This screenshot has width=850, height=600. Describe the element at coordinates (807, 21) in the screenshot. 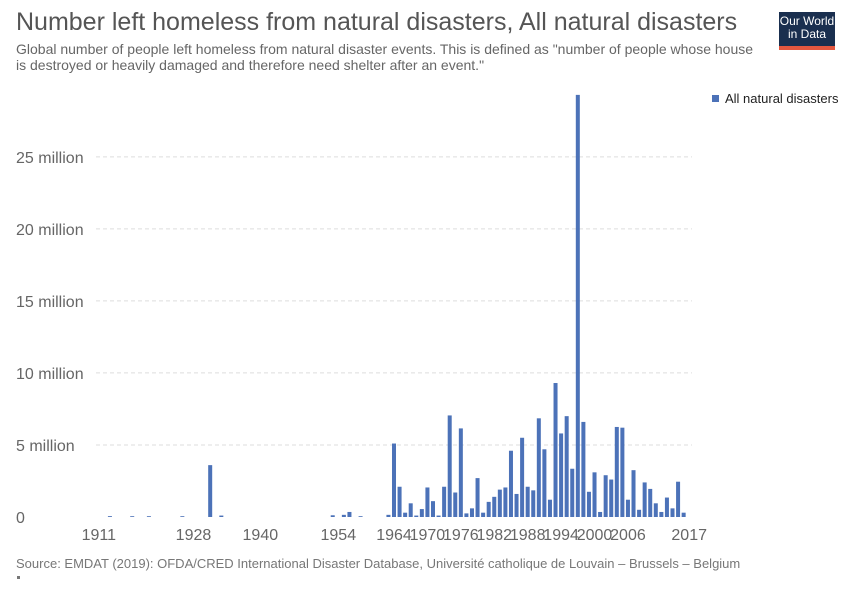

I see `logo-line-1: Our World` at that location.